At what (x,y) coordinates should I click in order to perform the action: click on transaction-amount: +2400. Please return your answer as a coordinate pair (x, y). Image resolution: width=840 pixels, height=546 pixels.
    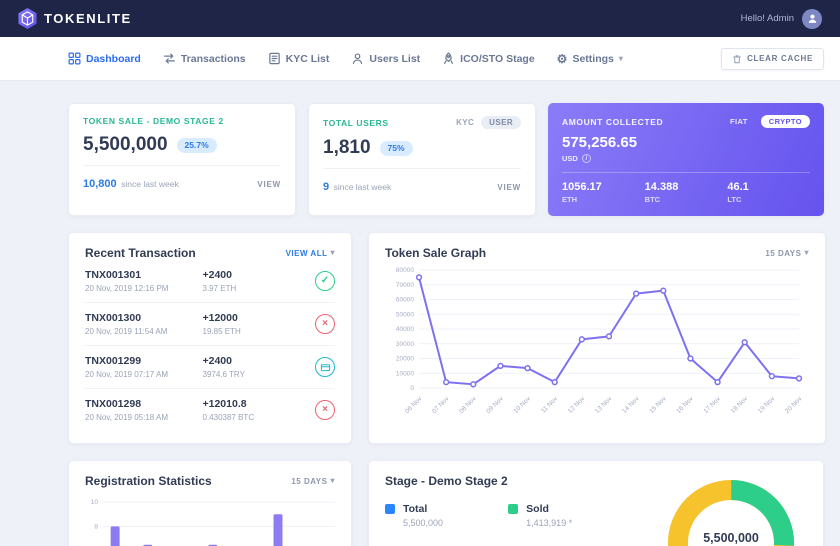
    Looking at the image, I should click on (217, 361).